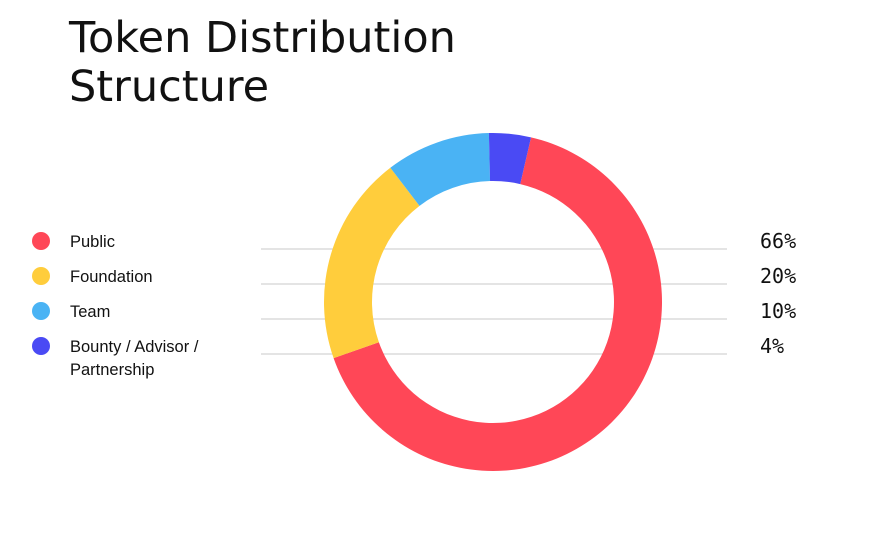 This screenshot has height=541, width=881. Describe the element at coordinates (262, 38) in the screenshot. I see `chart-title-line-1: Token Distribution` at that location.